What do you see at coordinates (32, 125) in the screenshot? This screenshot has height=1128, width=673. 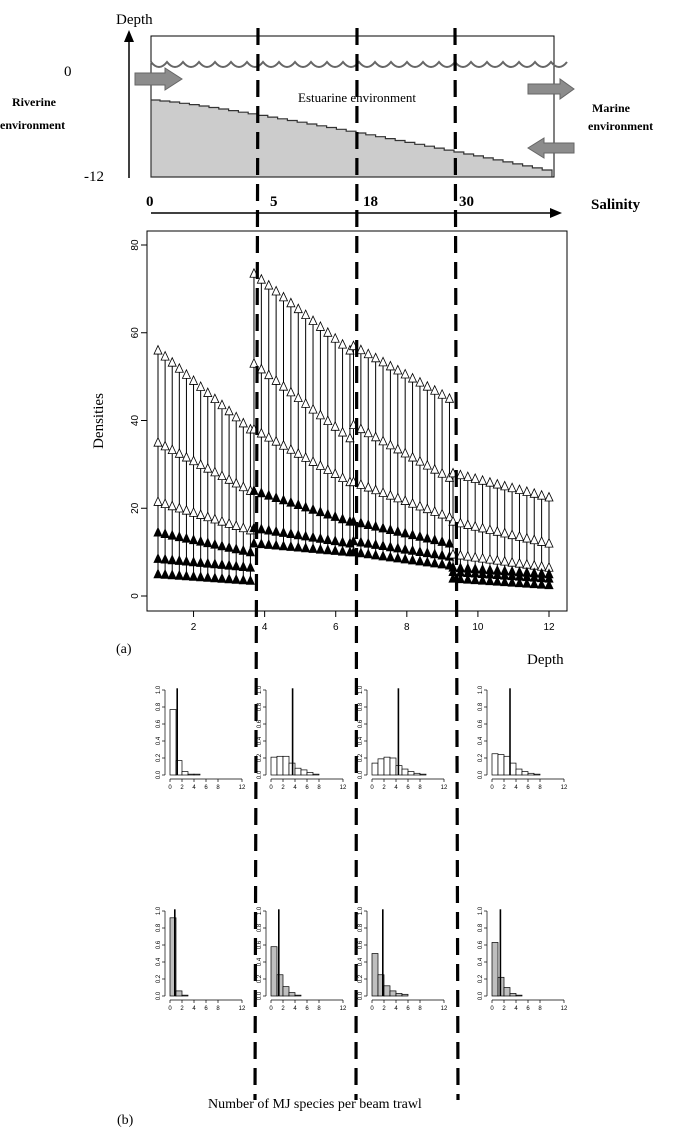 I see `riverine-label-line2: environment` at bounding box center [32, 125].